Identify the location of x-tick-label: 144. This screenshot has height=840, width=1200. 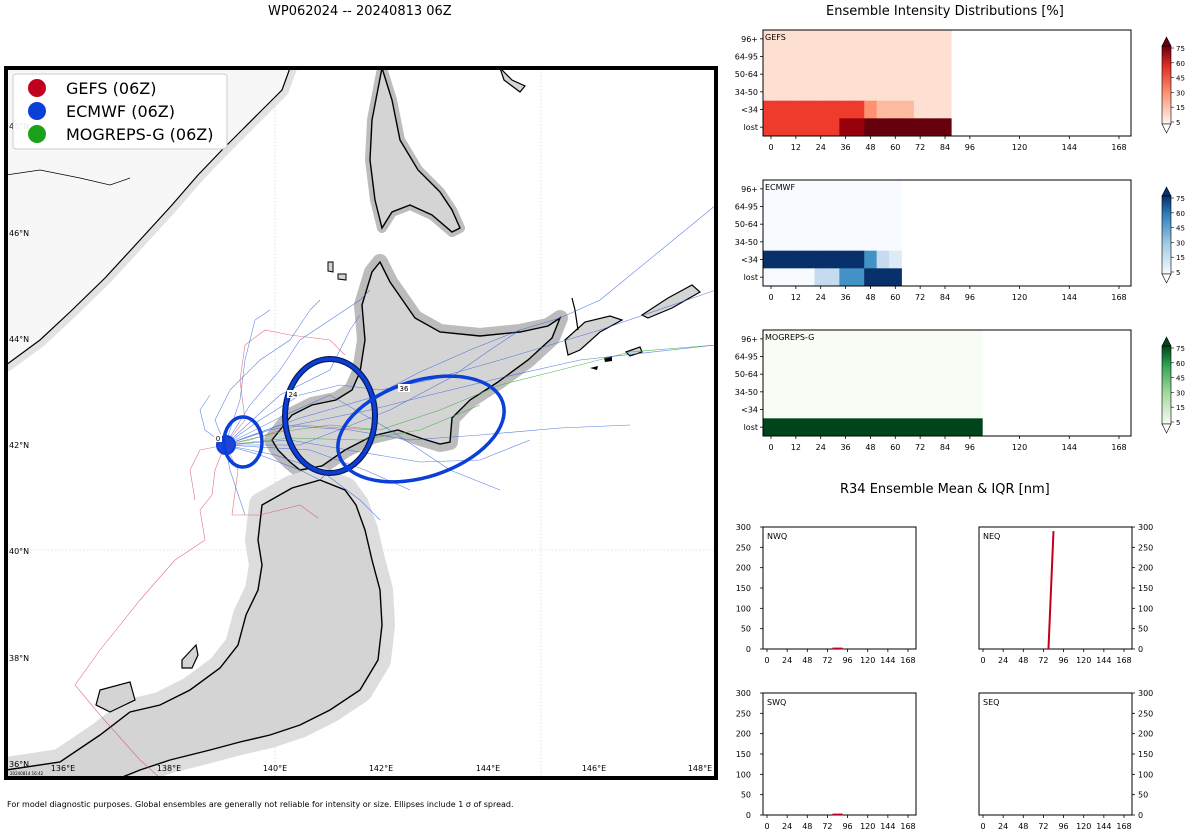
(1103, 660).